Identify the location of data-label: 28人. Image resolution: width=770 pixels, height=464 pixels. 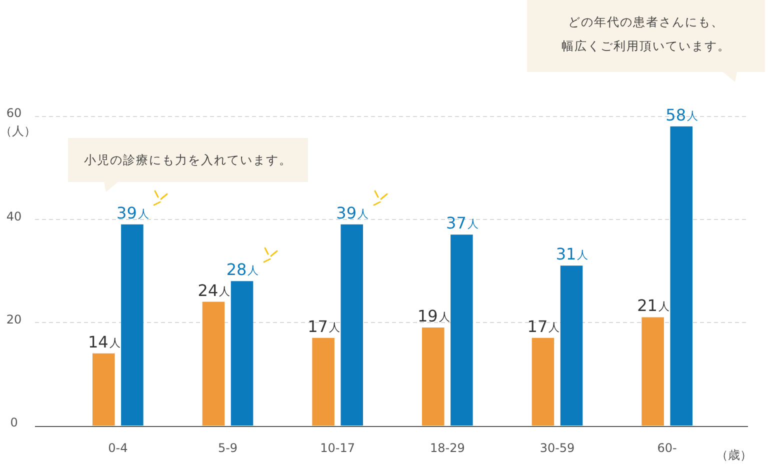
(242, 270).